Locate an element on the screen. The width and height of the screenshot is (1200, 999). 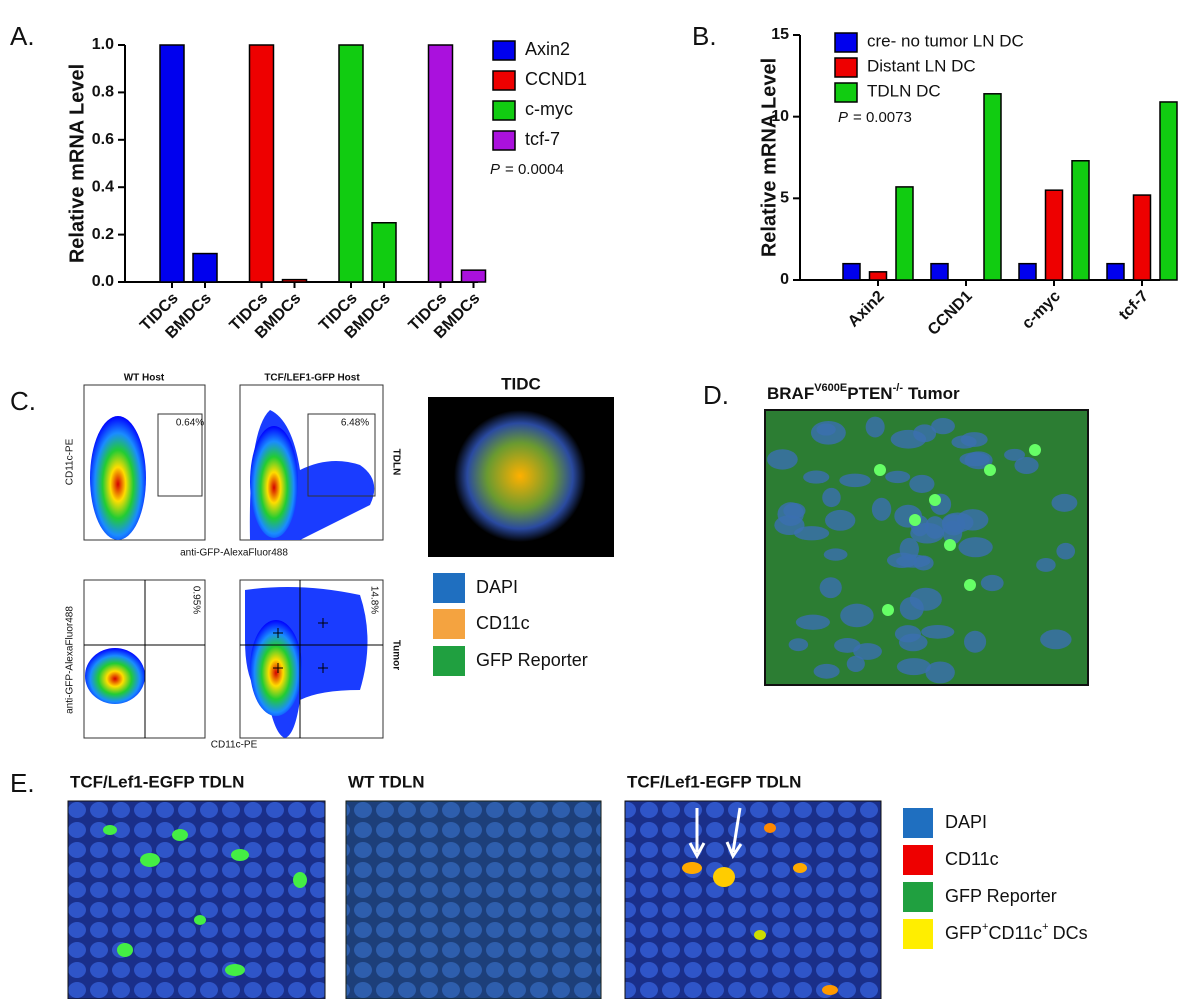
arrow is located at coordinates (715, 833).